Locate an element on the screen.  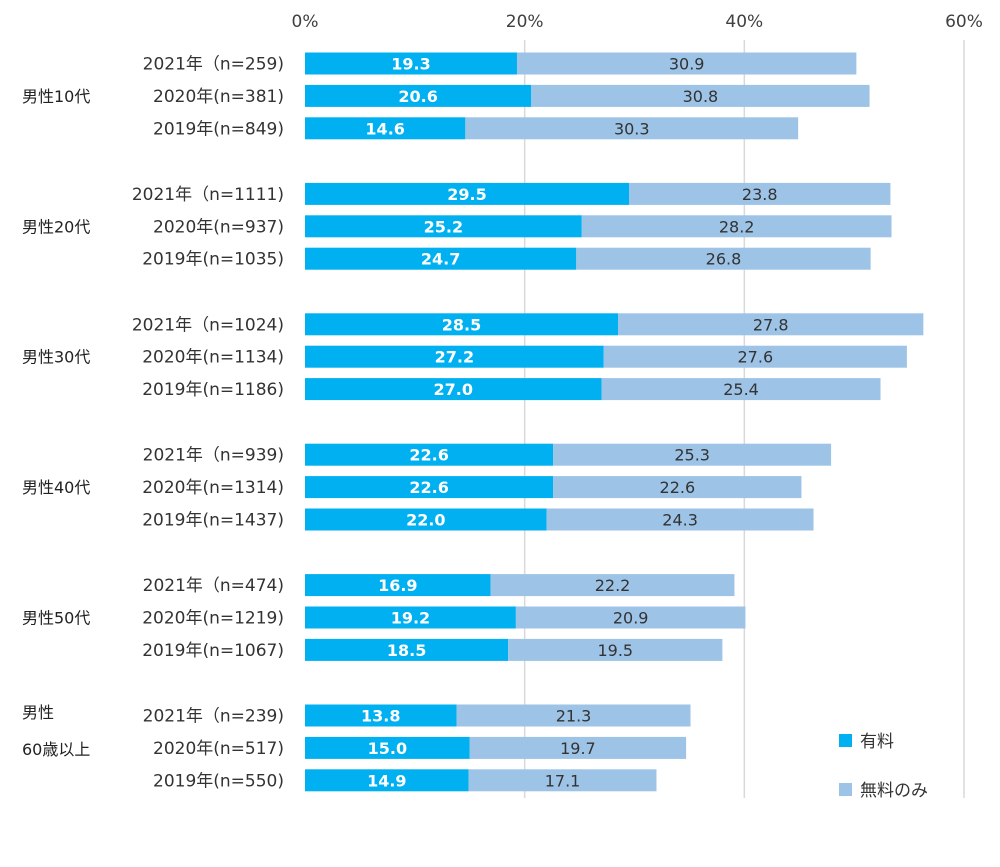
x-tick-label: 0% is located at coordinates (305, 22).